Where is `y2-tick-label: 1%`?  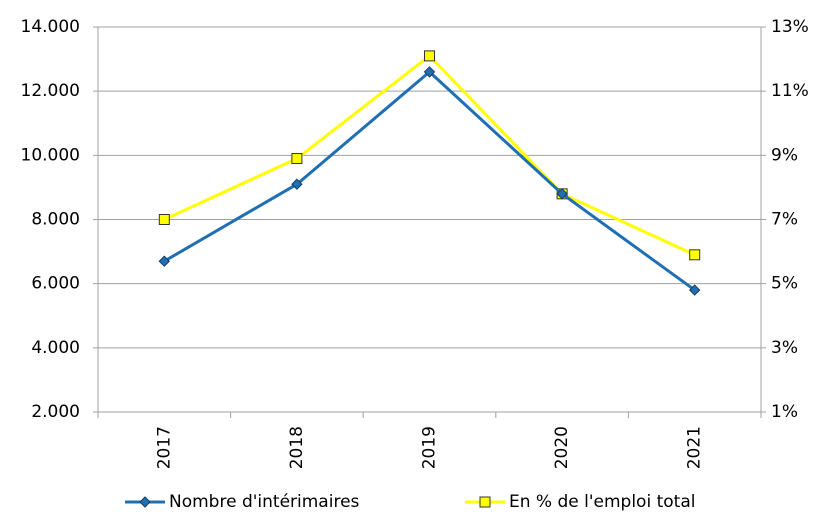
y2-tick-label: 1% is located at coordinates (784, 412).